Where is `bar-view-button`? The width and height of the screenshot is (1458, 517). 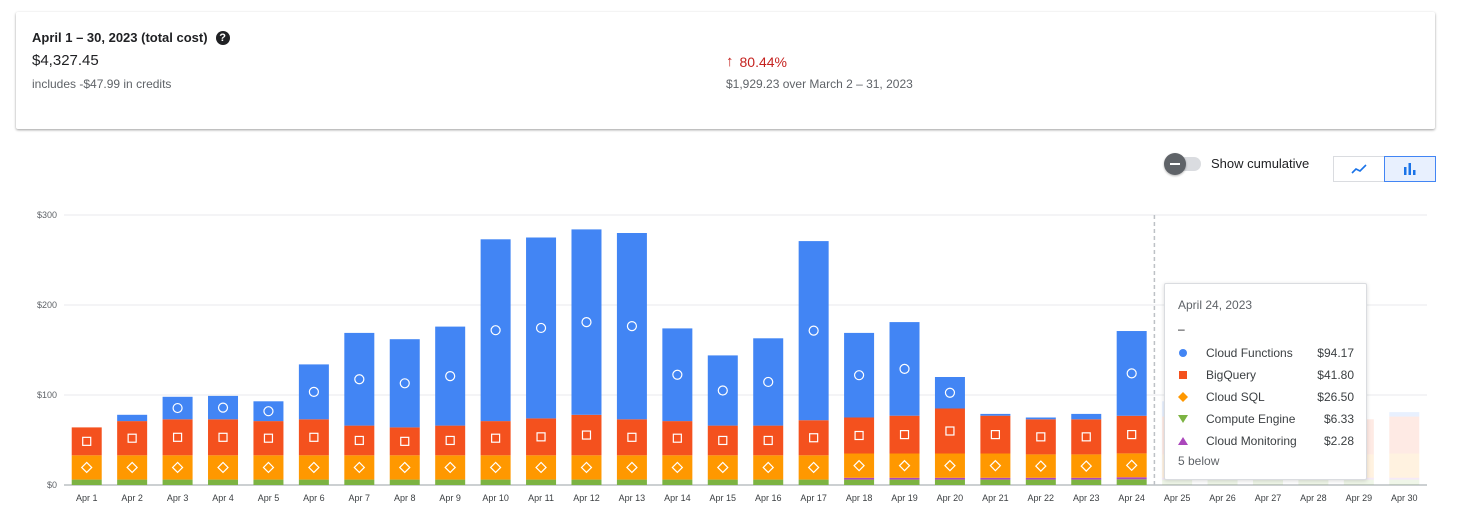
bar-view-button is located at coordinates (1410, 169).